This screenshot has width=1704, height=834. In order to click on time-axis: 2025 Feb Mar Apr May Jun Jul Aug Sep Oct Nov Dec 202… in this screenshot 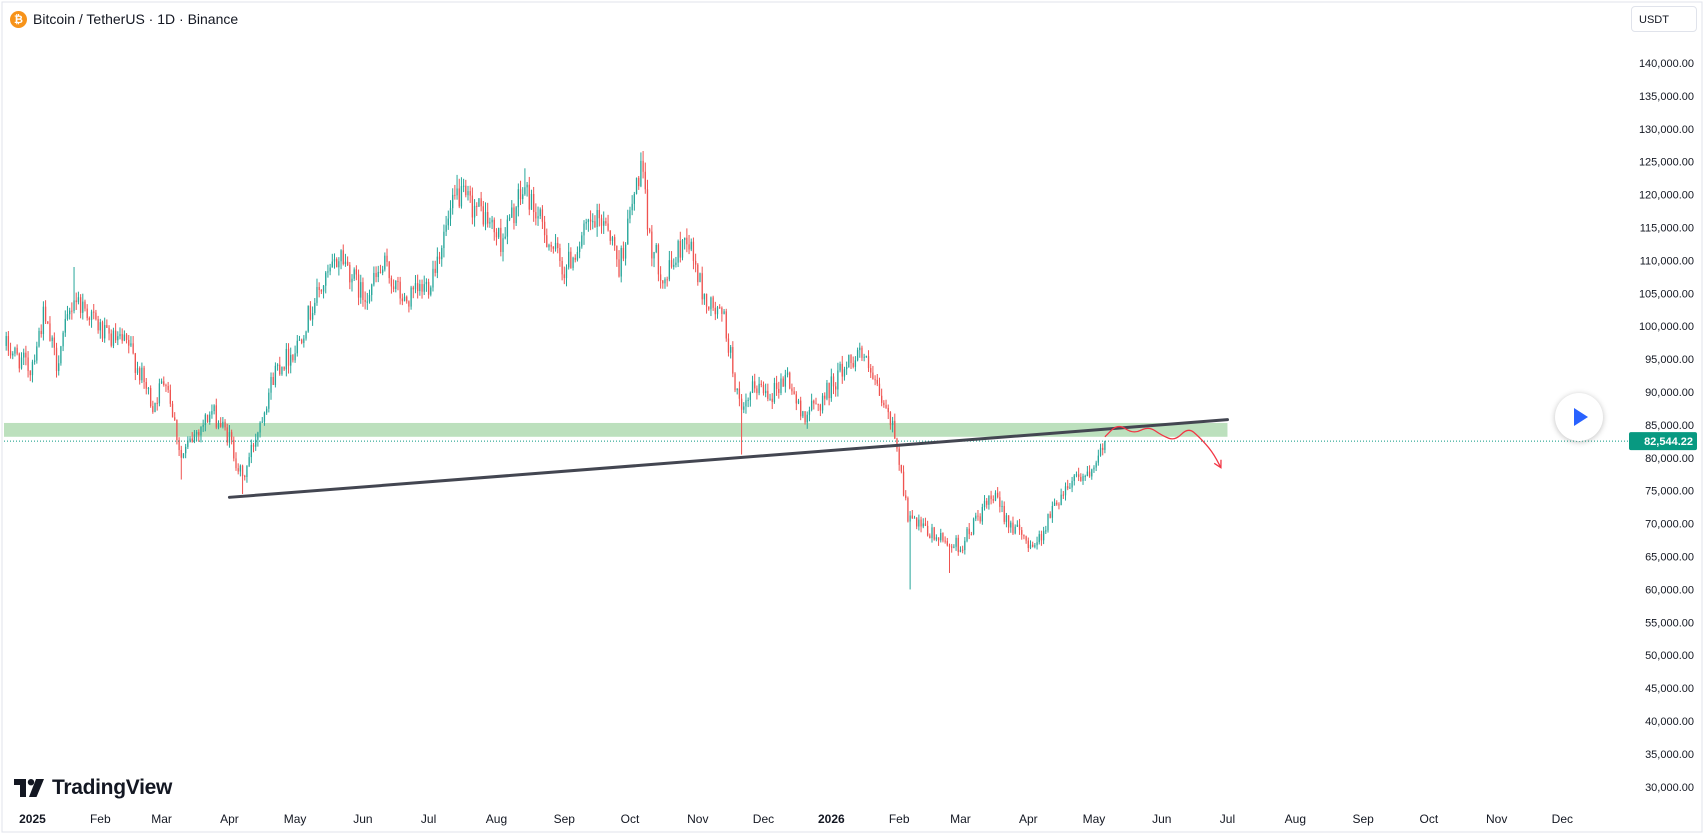, I will do `click(796, 819)`.